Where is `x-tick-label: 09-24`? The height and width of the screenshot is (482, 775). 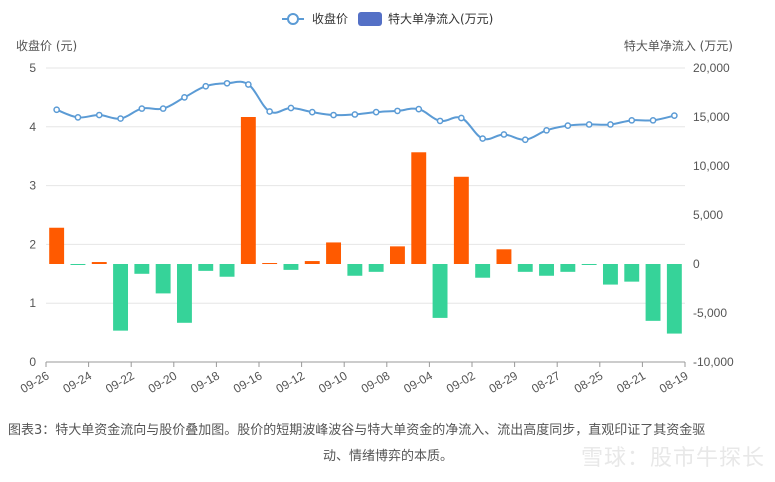 x-tick-label: 09-24 is located at coordinates (78, 382).